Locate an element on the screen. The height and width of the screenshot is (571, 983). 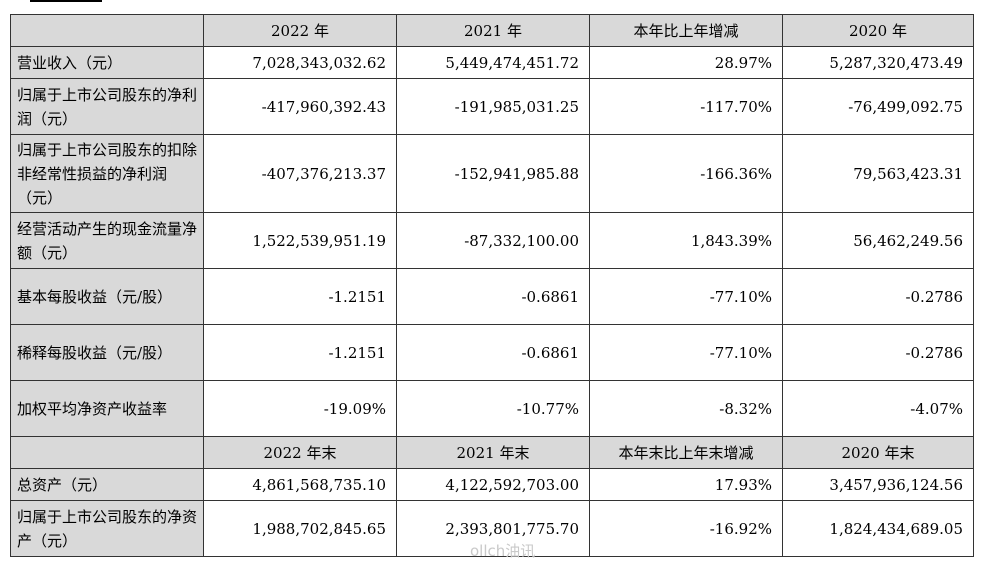
header-cell: 本年比上年增减 is located at coordinates (686, 30).